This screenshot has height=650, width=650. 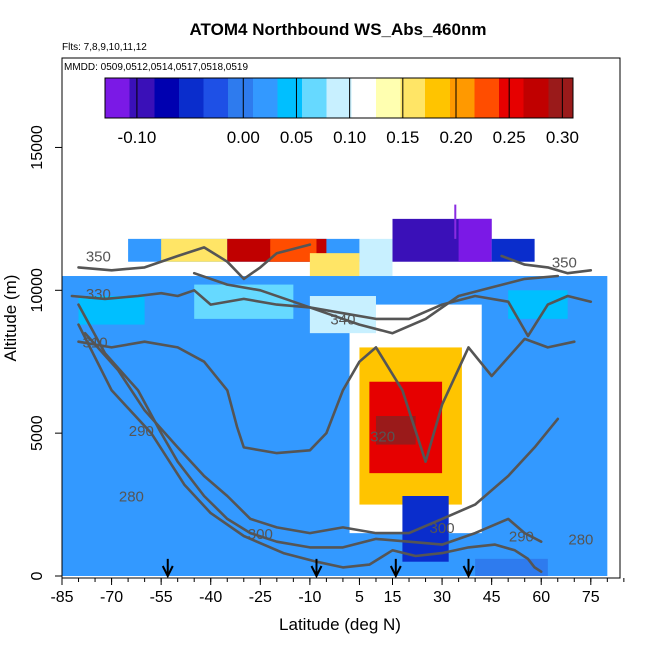 What do you see at coordinates (111, 597) in the screenshot?
I see `x-tick-label: -70` at bounding box center [111, 597].